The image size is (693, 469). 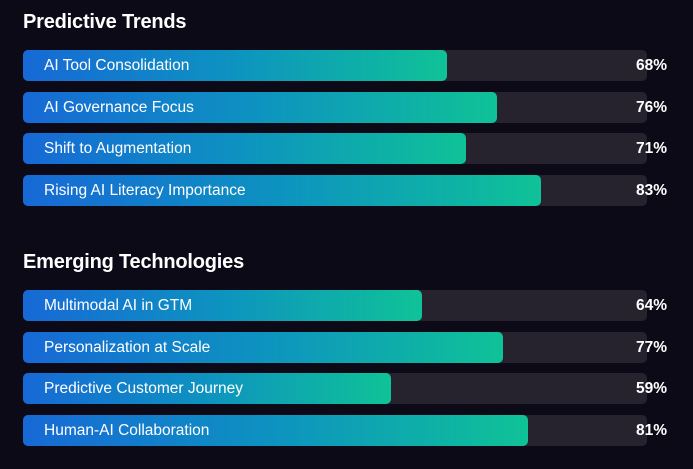 I want to click on bar-row: Rising AI Literacy Importance 83%, so click(x=347, y=190).